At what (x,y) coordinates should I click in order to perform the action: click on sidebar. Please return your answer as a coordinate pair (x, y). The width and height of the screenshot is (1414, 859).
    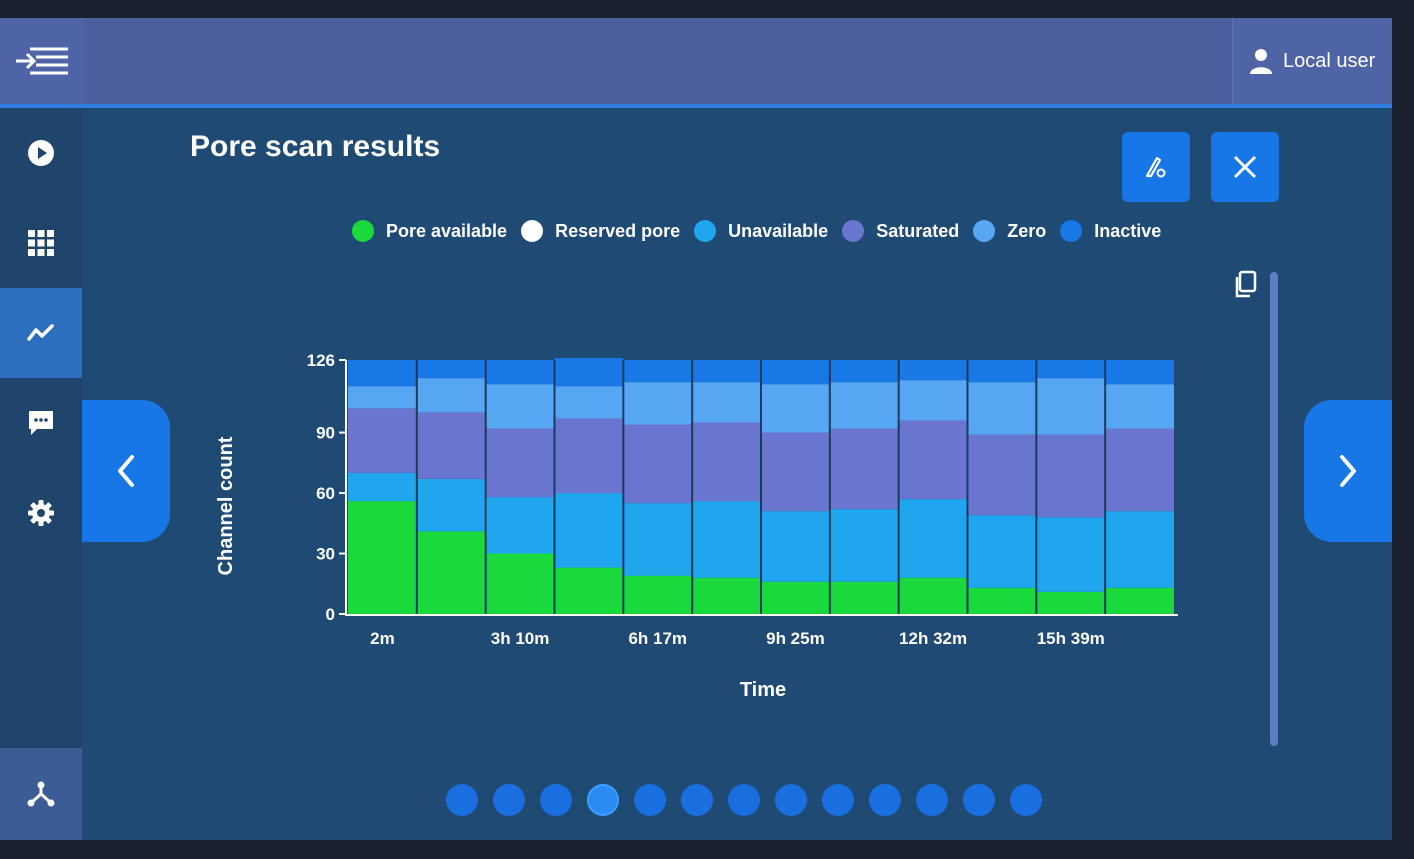
    Looking at the image, I should click on (41, 474).